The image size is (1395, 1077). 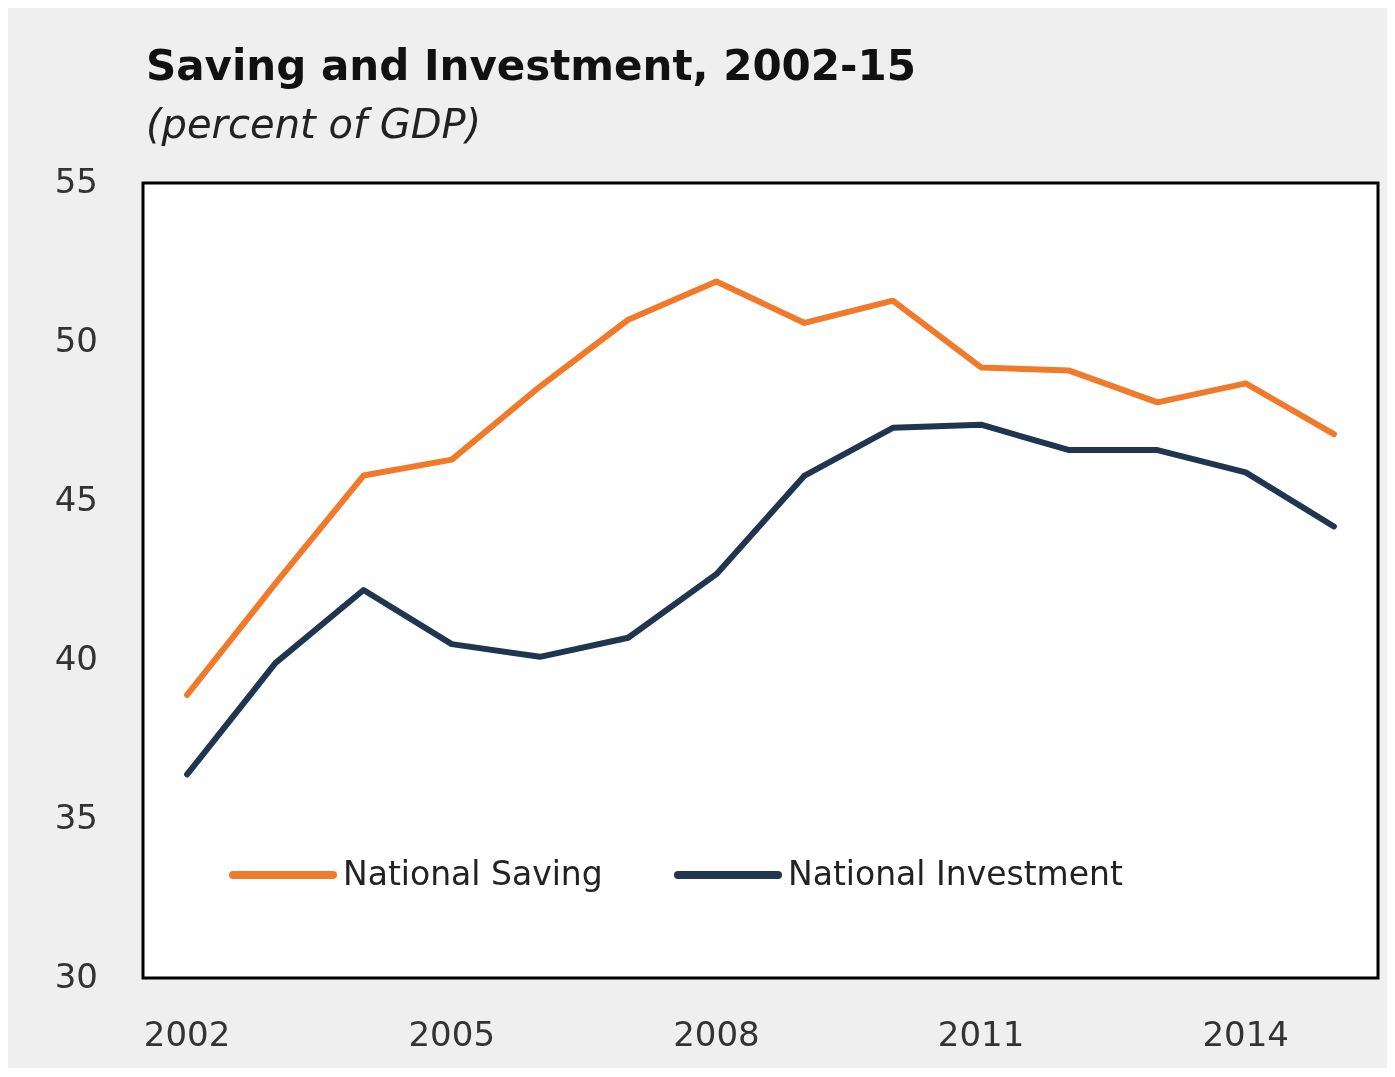 What do you see at coordinates (76, 498) in the screenshot?
I see `y-tick-label: 45` at bounding box center [76, 498].